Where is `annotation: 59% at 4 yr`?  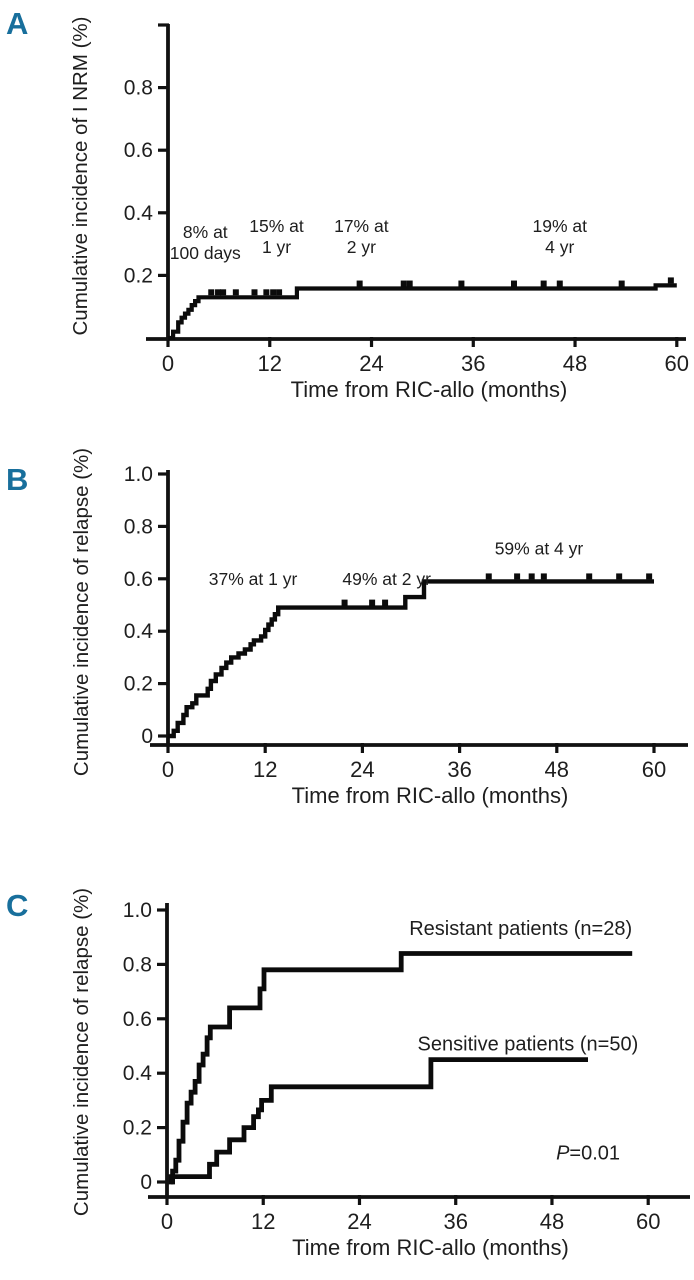 annotation: 59% at 4 yr is located at coordinates (539, 549).